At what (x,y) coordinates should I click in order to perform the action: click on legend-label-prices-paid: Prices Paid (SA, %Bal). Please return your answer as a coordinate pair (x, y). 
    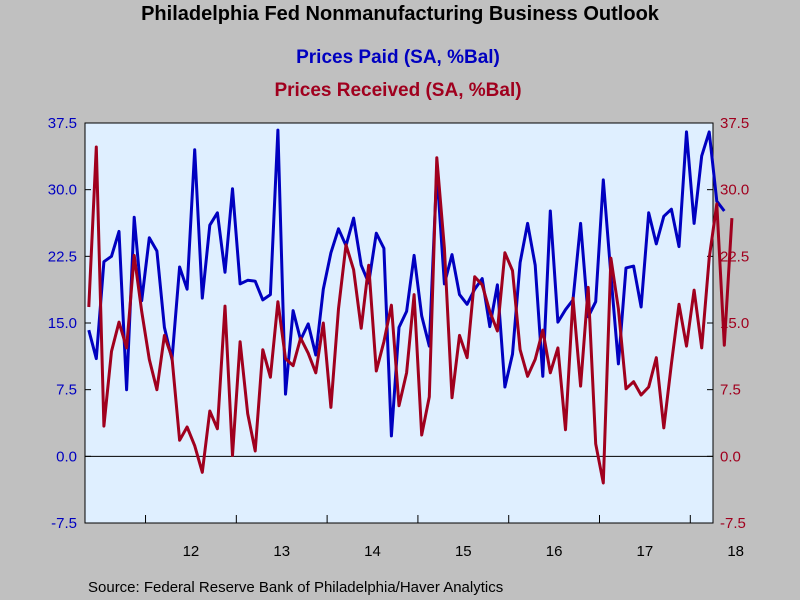
    Looking at the image, I should click on (398, 57).